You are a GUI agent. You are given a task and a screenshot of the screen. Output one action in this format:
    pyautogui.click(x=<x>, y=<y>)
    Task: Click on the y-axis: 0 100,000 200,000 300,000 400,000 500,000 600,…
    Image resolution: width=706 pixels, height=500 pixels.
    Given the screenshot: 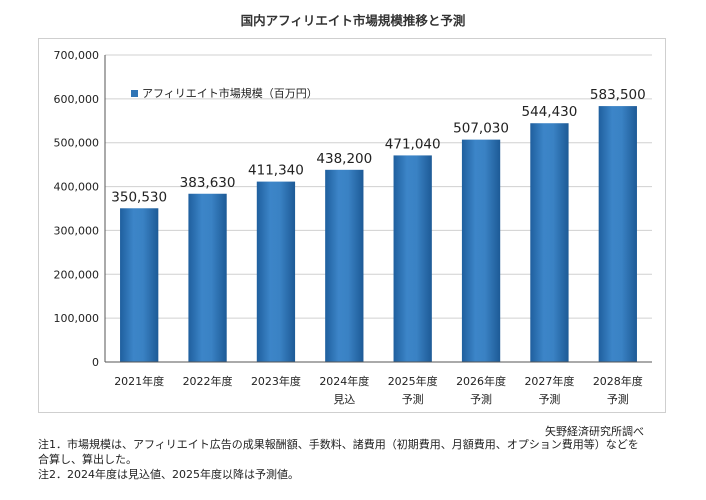 What is the action you would take?
    pyautogui.click(x=80, y=209)
    